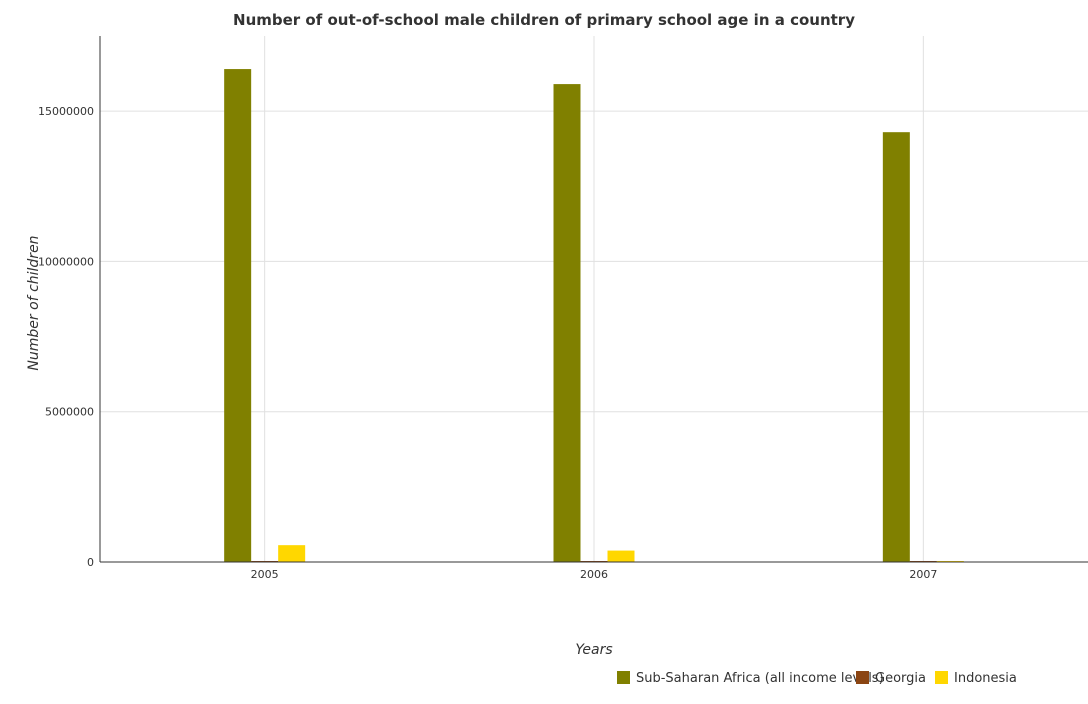  Describe the element at coordinates (34, 302) in the screenshot. I see `y-axis-label: Number of children` at that location.